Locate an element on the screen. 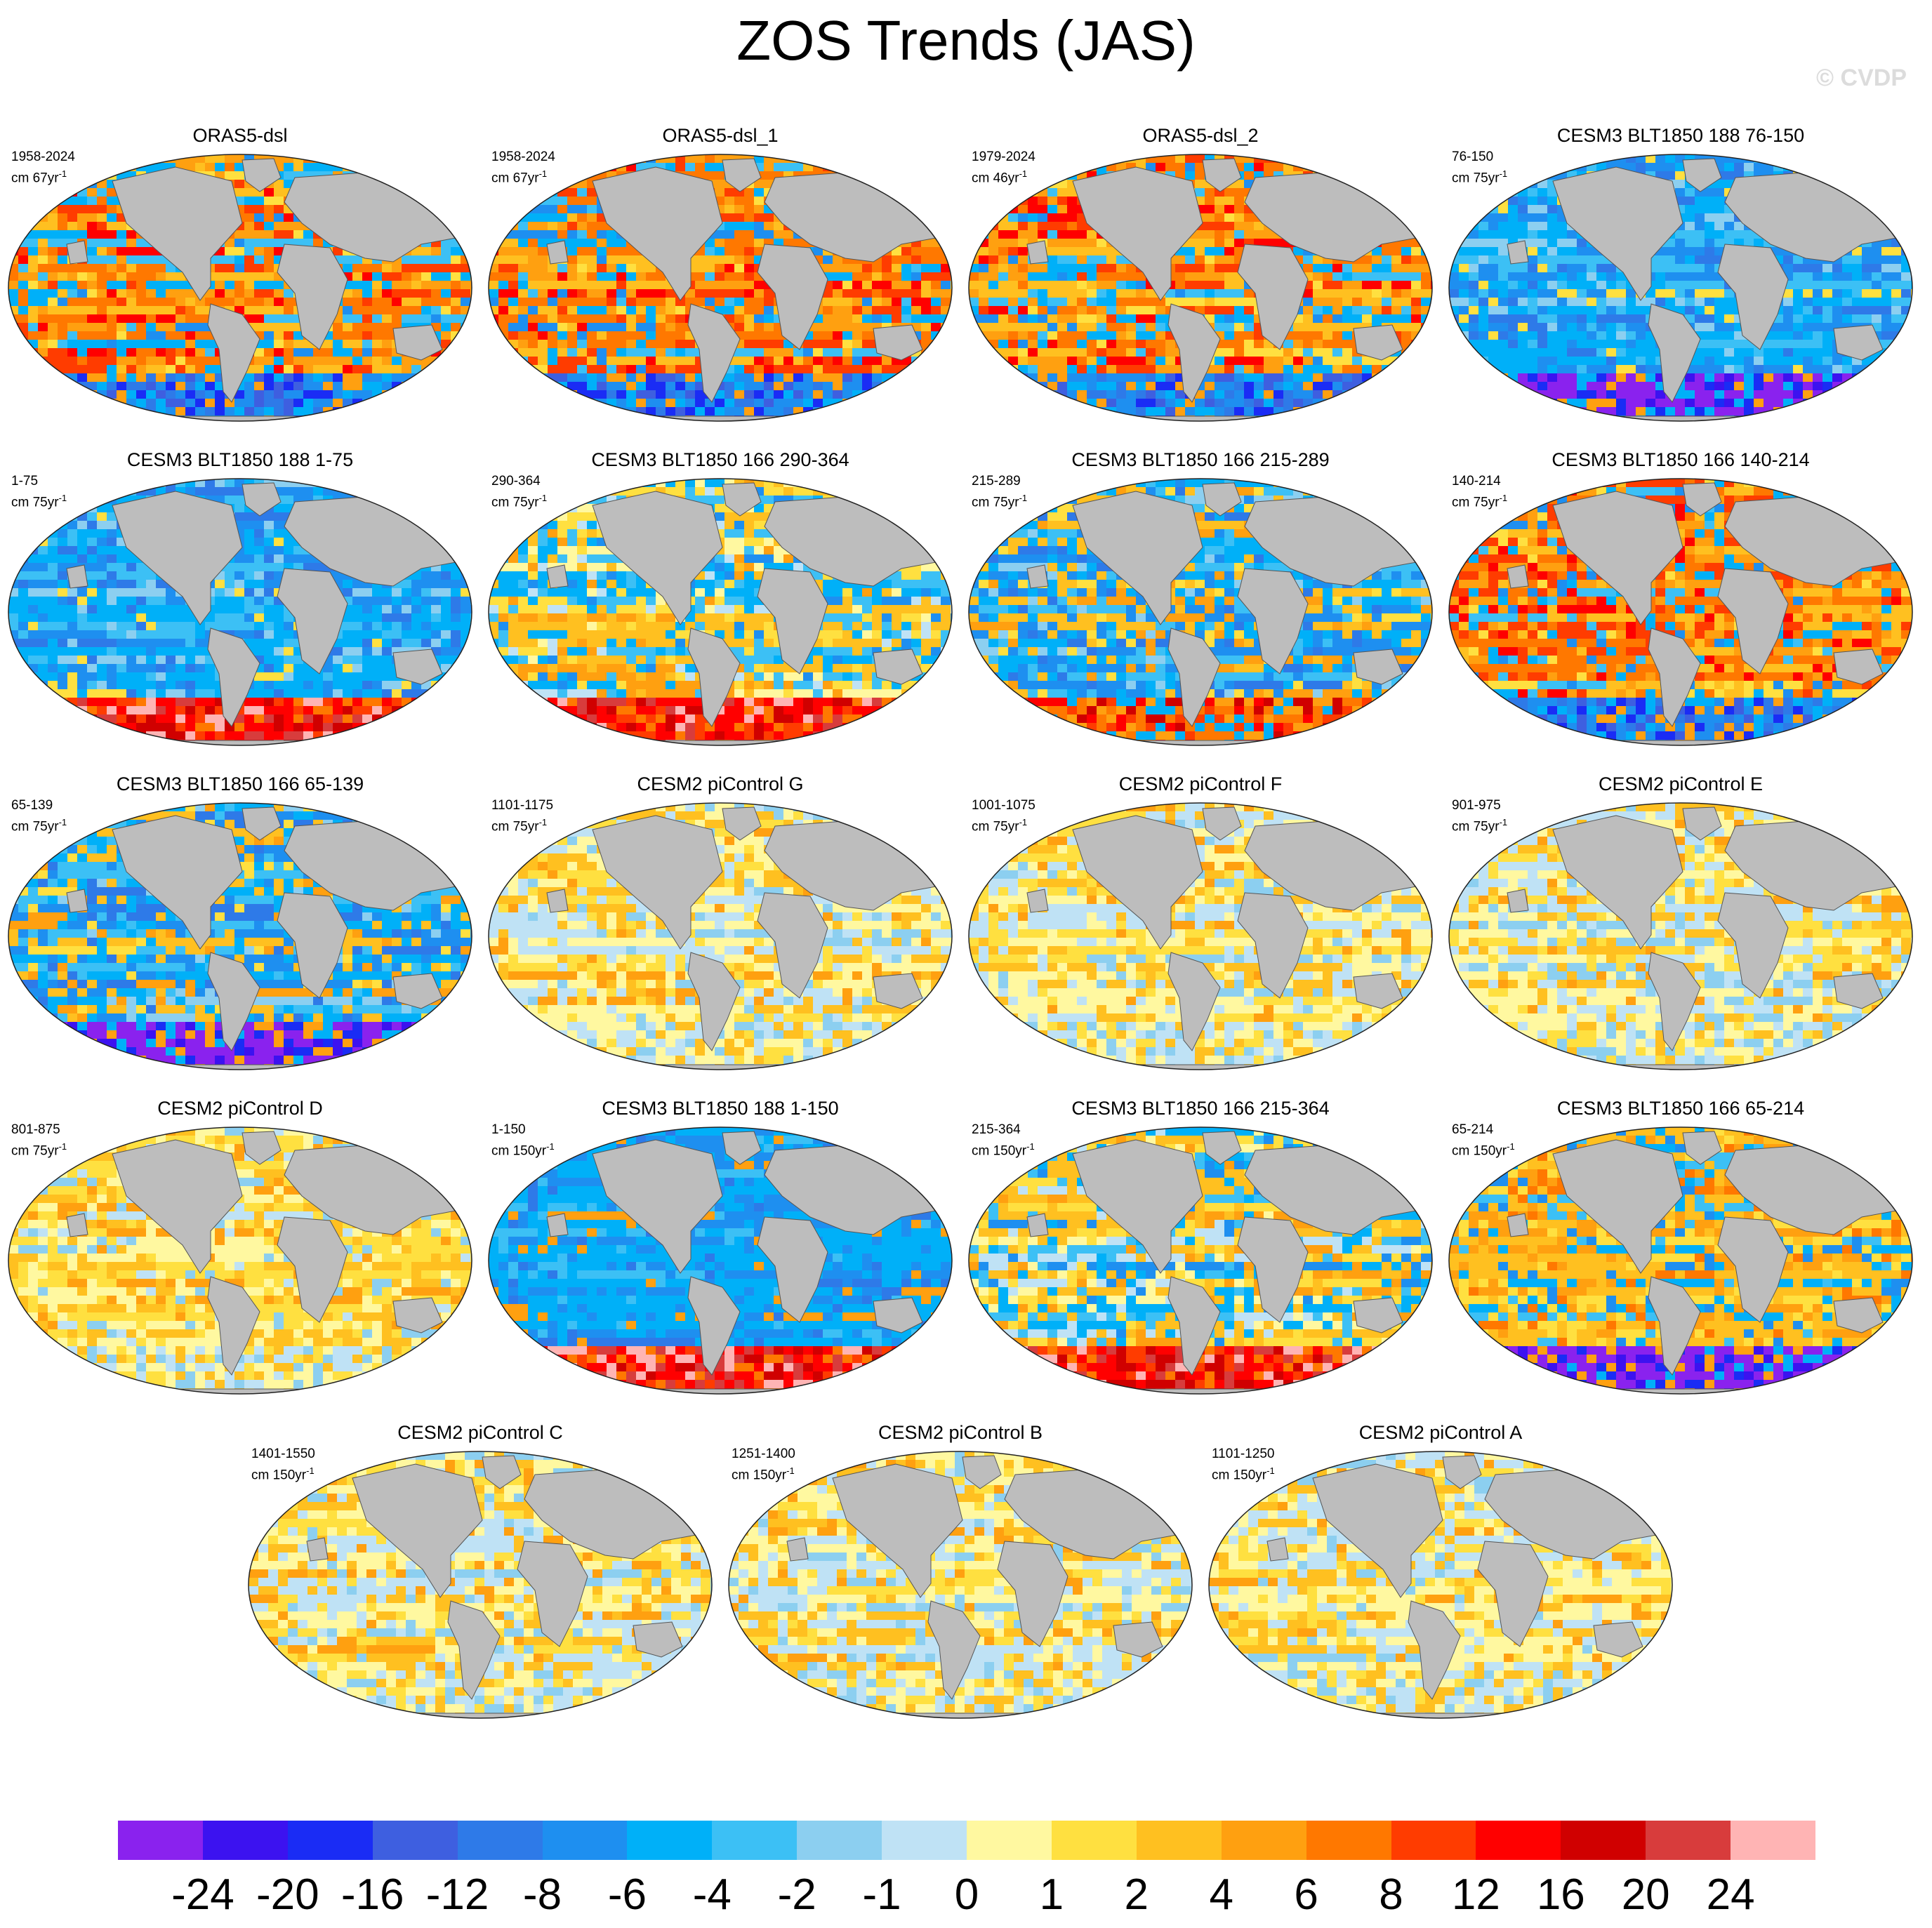 The width and height of the screenshot is (1932, 1928). colorbar-tick-label: -4 is located at coordinates (712, 1895).